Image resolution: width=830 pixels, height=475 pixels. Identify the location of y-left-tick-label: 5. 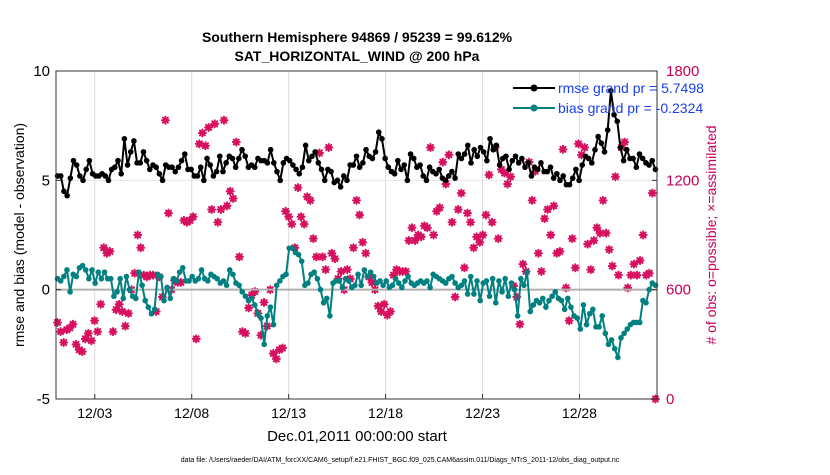
(46, 180).